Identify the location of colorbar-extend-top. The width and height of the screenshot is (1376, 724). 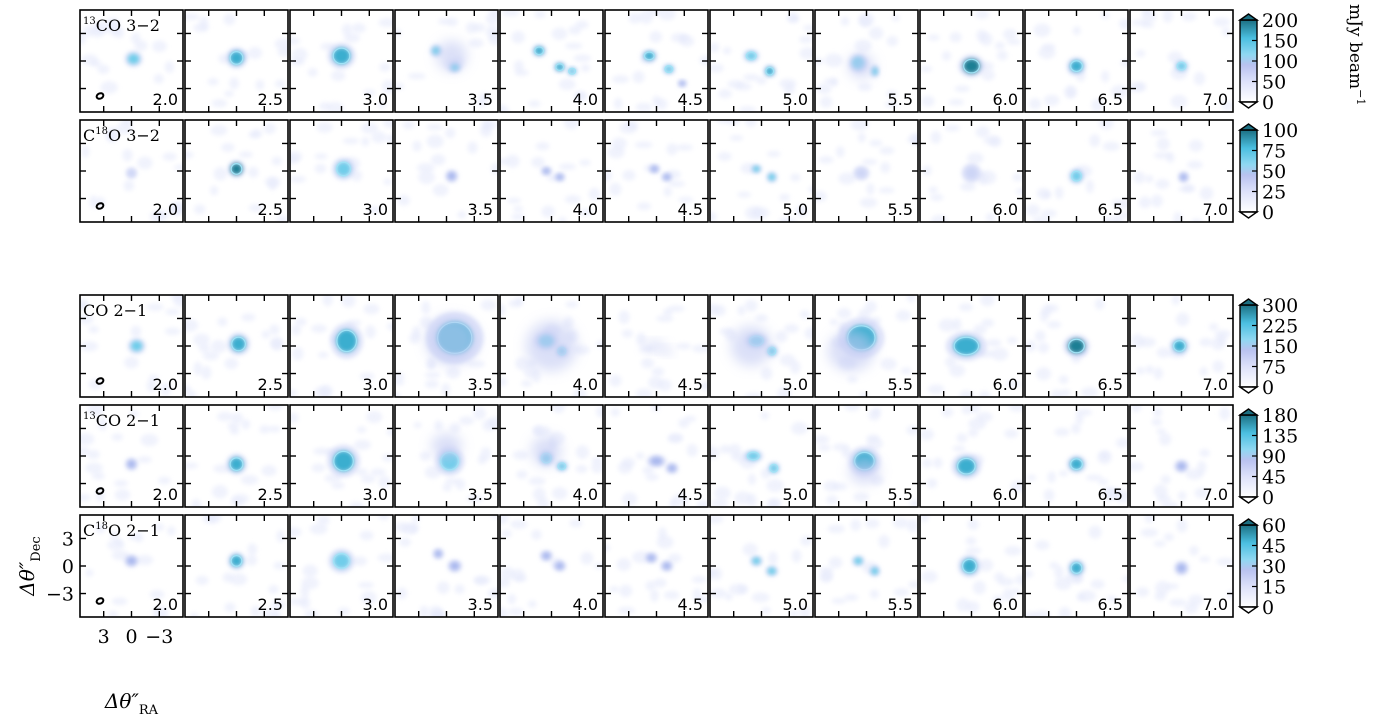
(1248, 522).